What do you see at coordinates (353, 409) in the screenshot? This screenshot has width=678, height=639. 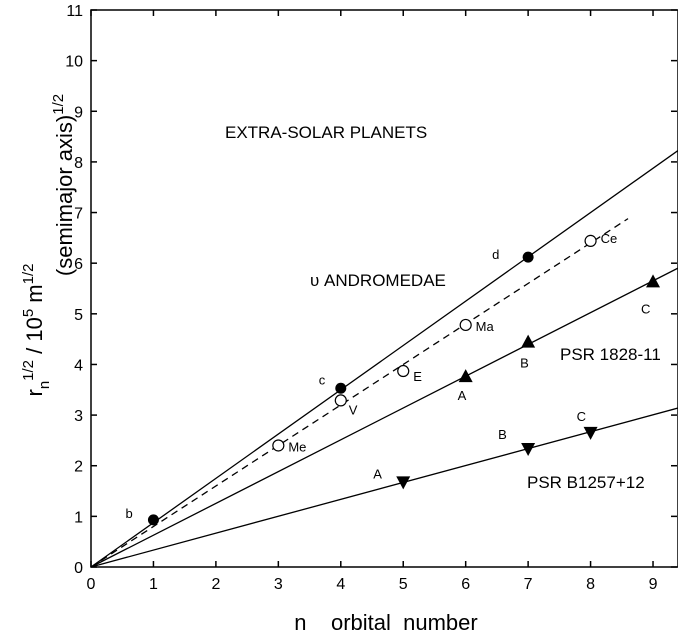 I see `point-label: V` at bounding box center [353, 409].